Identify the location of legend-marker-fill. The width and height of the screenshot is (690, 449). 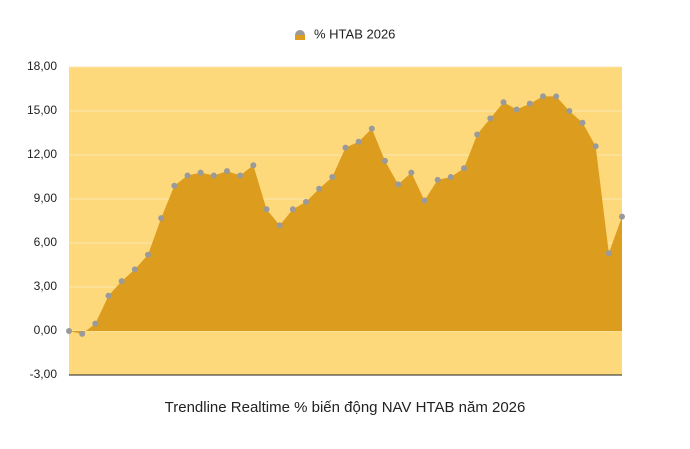
(300, 37).